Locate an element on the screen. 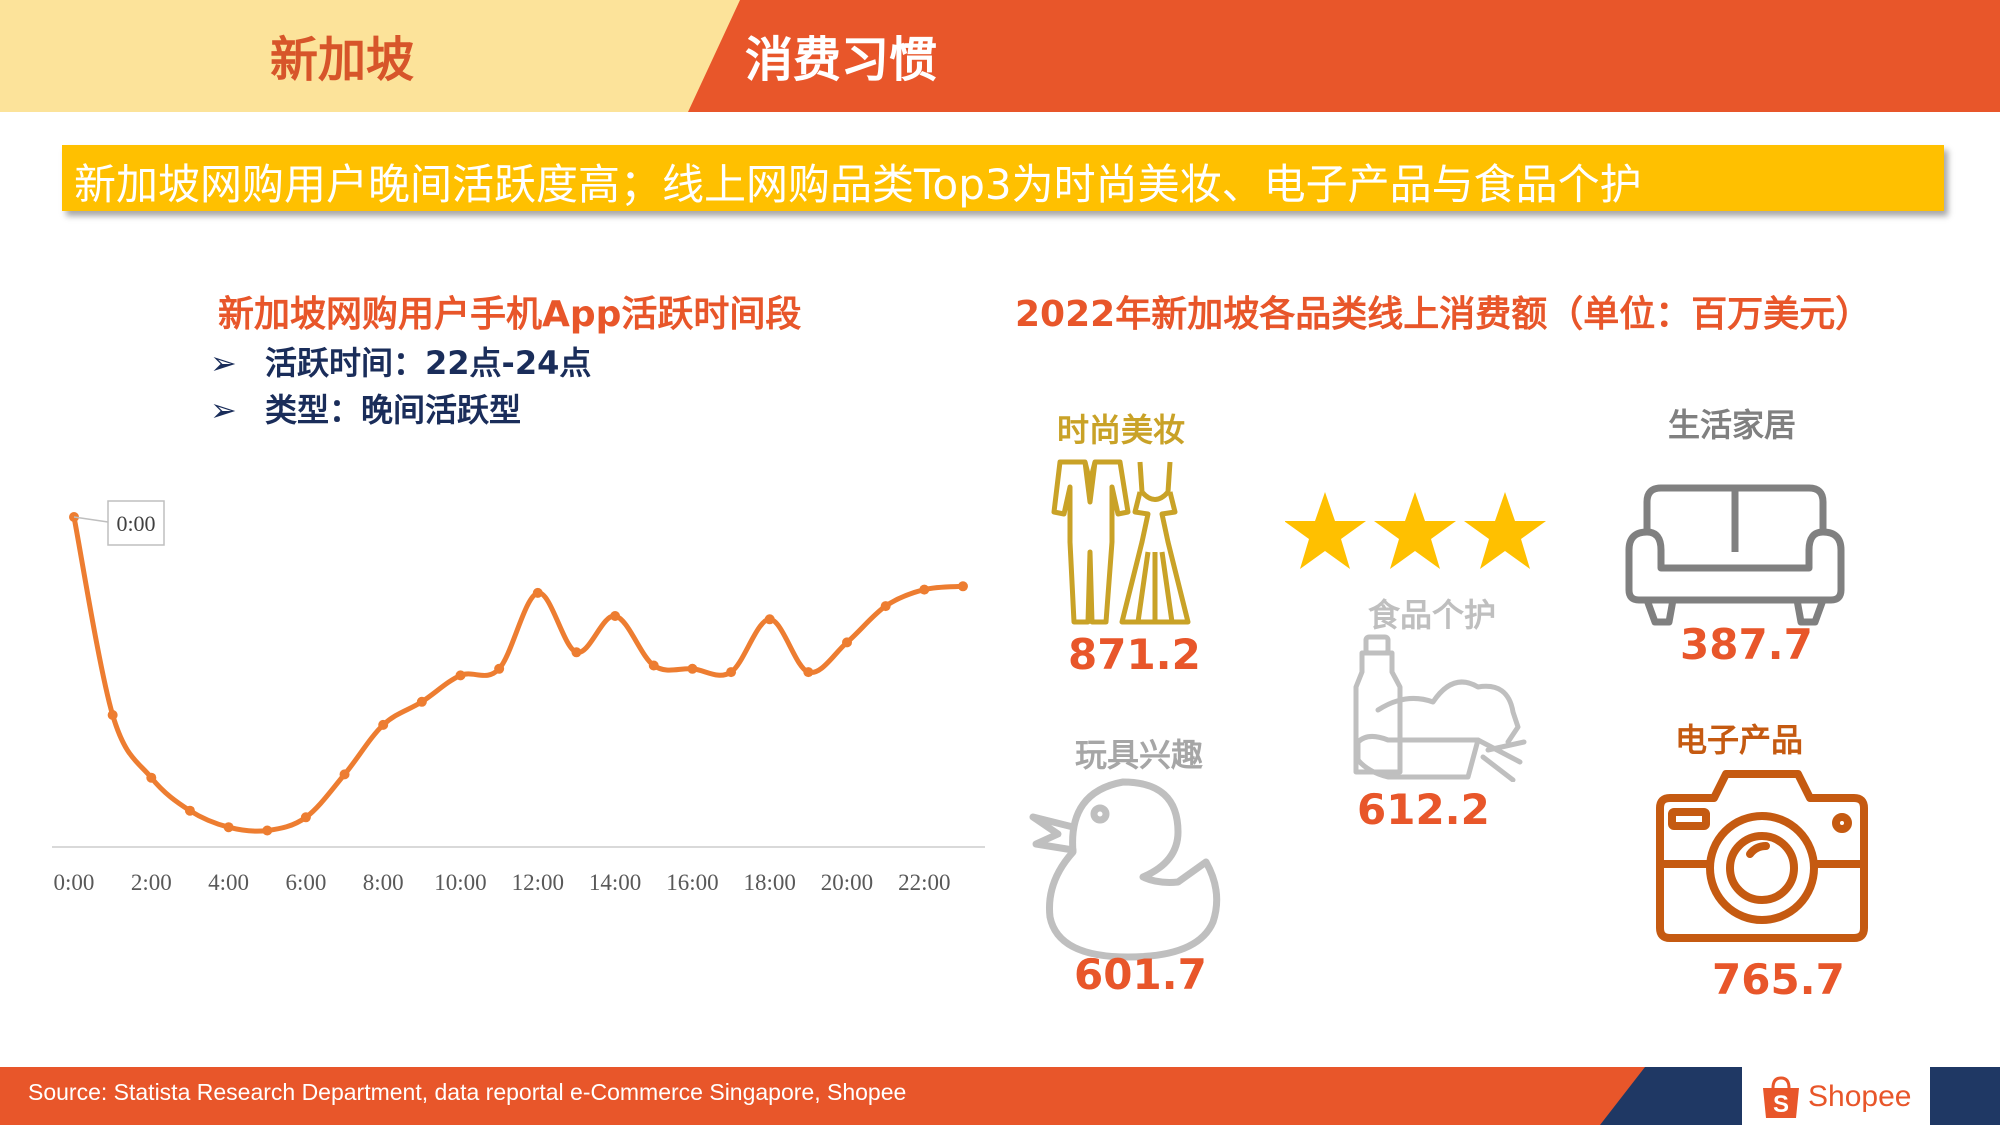  bullet-user-type: ➢ 类型：晚间活跃型 is located at coordinates (365, 408).